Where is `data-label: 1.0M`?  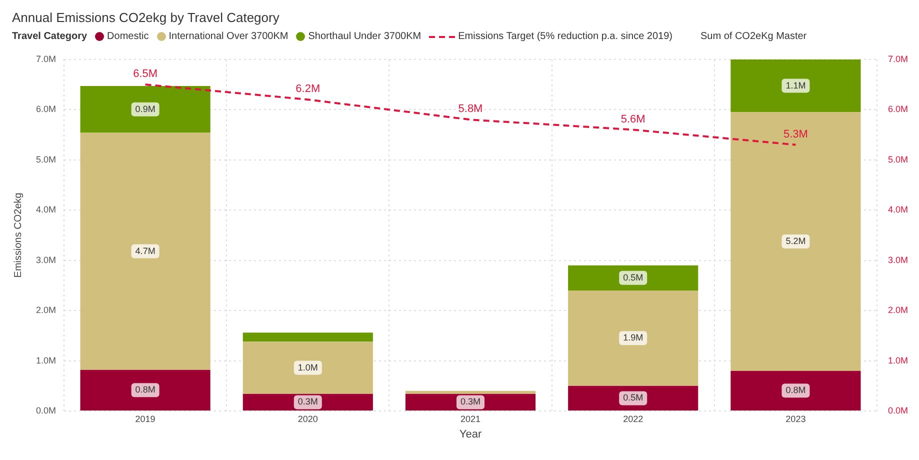 data-label: 1.0M is located at coordinates (308, 367).